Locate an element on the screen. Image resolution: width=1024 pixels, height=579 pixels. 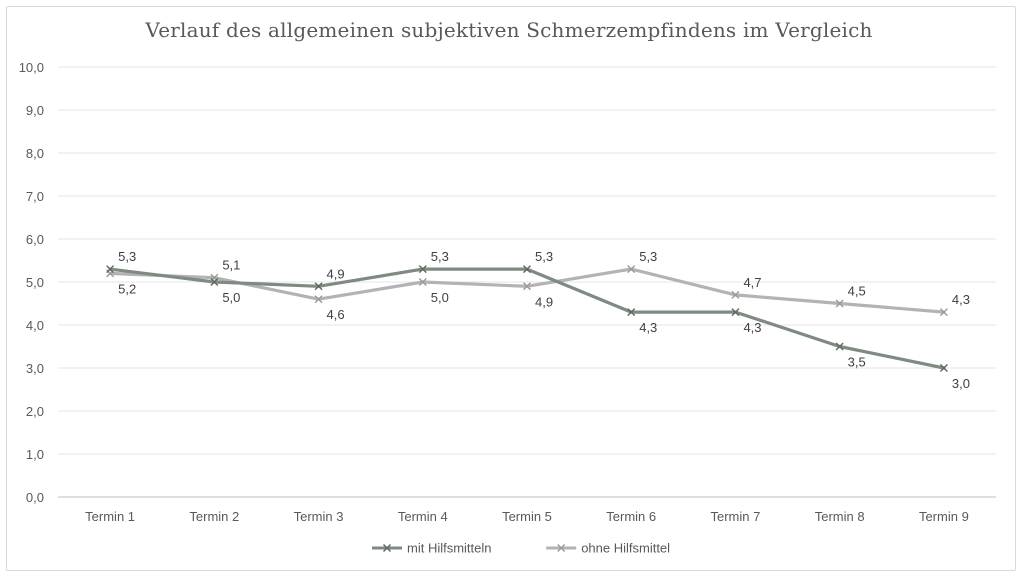
y-tick-label: 3,0 is located at coordinates (35, 368).